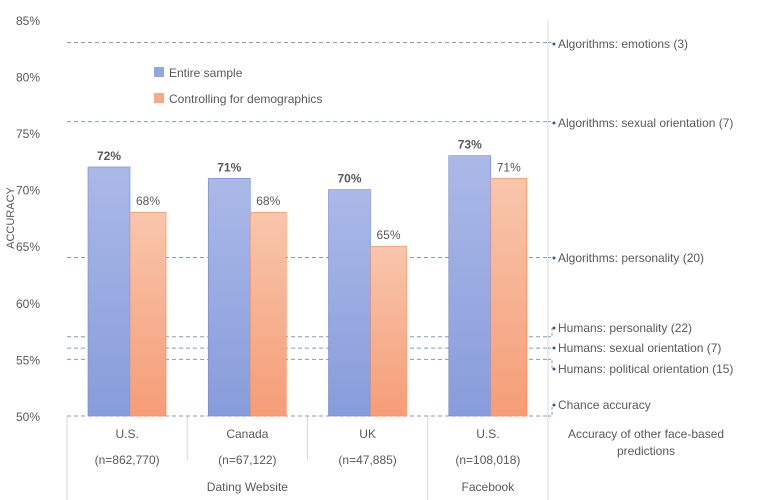 The height and width of the screenshot is (500, 758). I want to click on legend-label: Entire sample, so click(206, 73).